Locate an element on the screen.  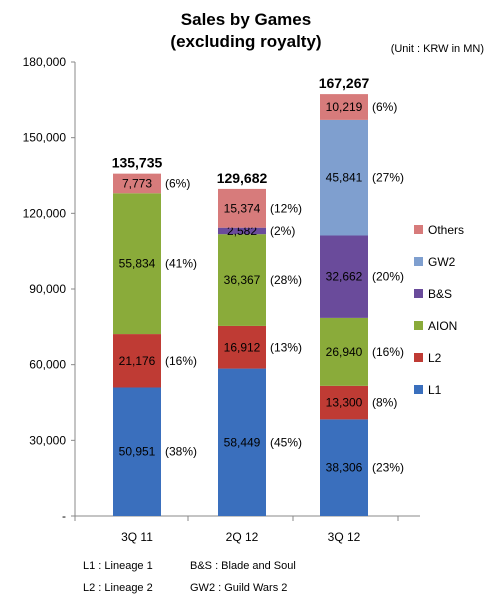
legend-label: AION is located at coordinates (442, 326).